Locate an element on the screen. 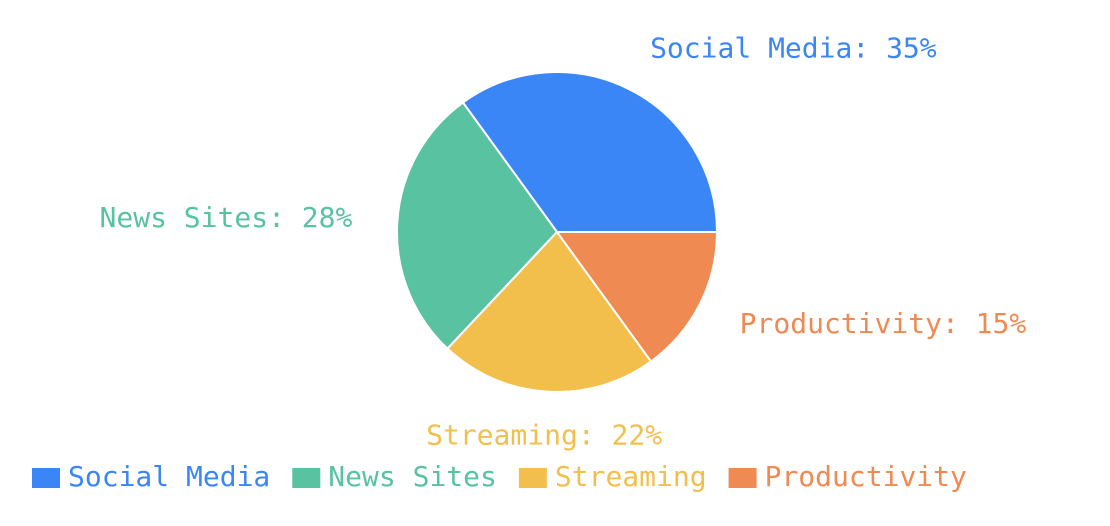 Image resolution: width=1110 pixels, height=526 pixels. slice-label: News Sites: 28% is located at coordinates (226, 217).